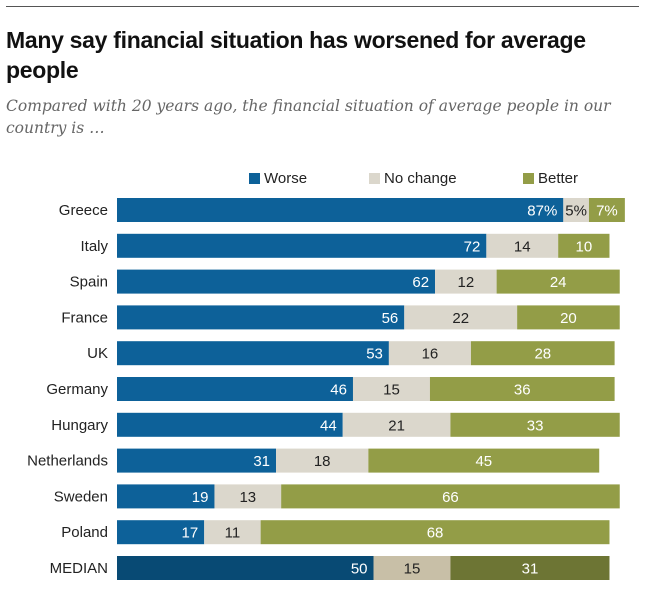 This screenshot has height=595, width=649. I want to click on data-label-better: 45, so click(483, 461).